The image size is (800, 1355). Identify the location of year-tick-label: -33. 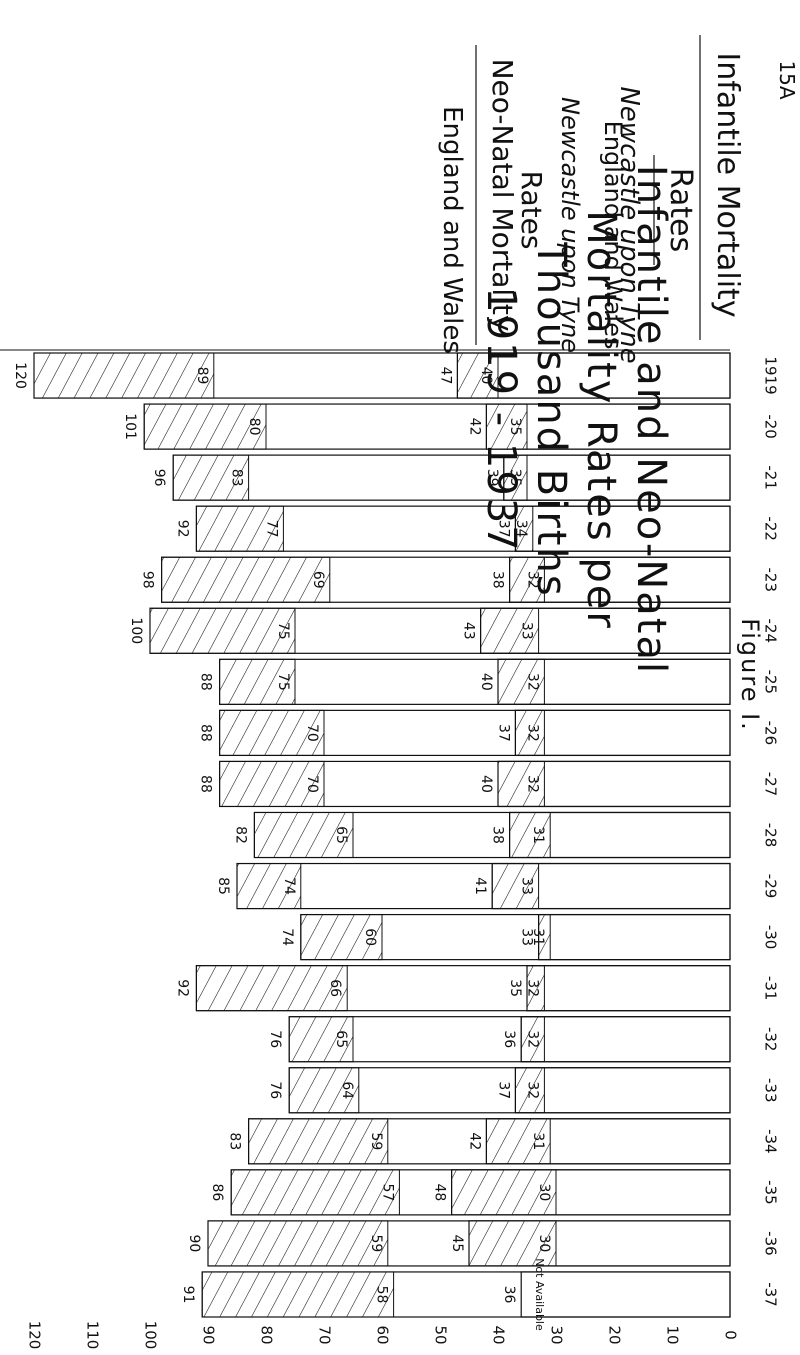
(771, 1090).